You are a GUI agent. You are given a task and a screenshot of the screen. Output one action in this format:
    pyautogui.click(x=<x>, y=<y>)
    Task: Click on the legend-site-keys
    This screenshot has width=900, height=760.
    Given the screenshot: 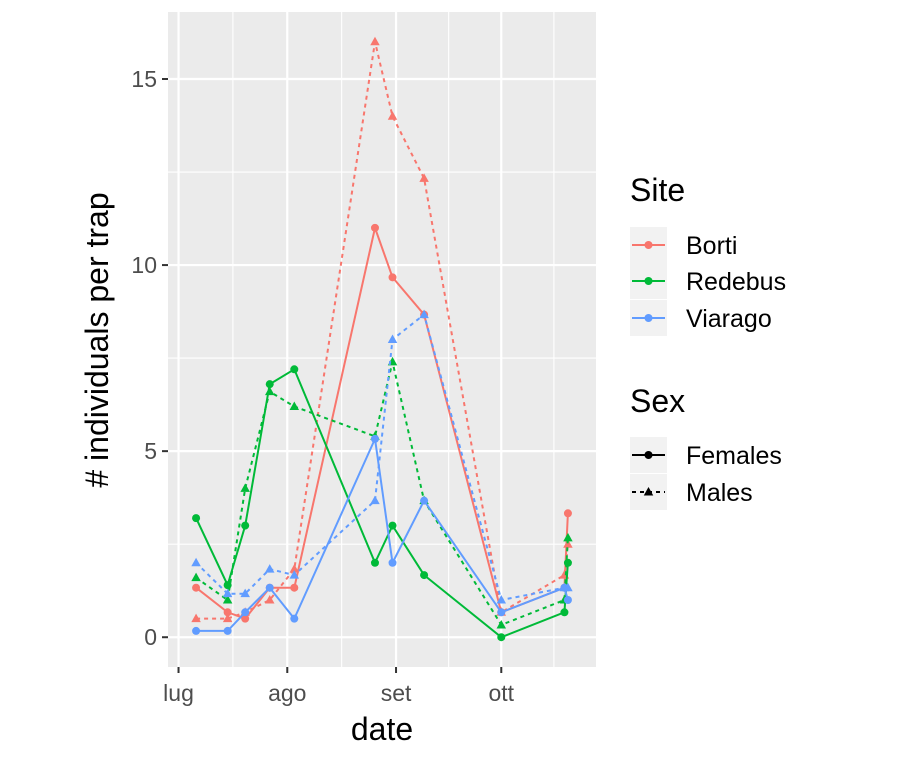 What is the action you would take?
    pyautogui.click(x=648, y=281)
    